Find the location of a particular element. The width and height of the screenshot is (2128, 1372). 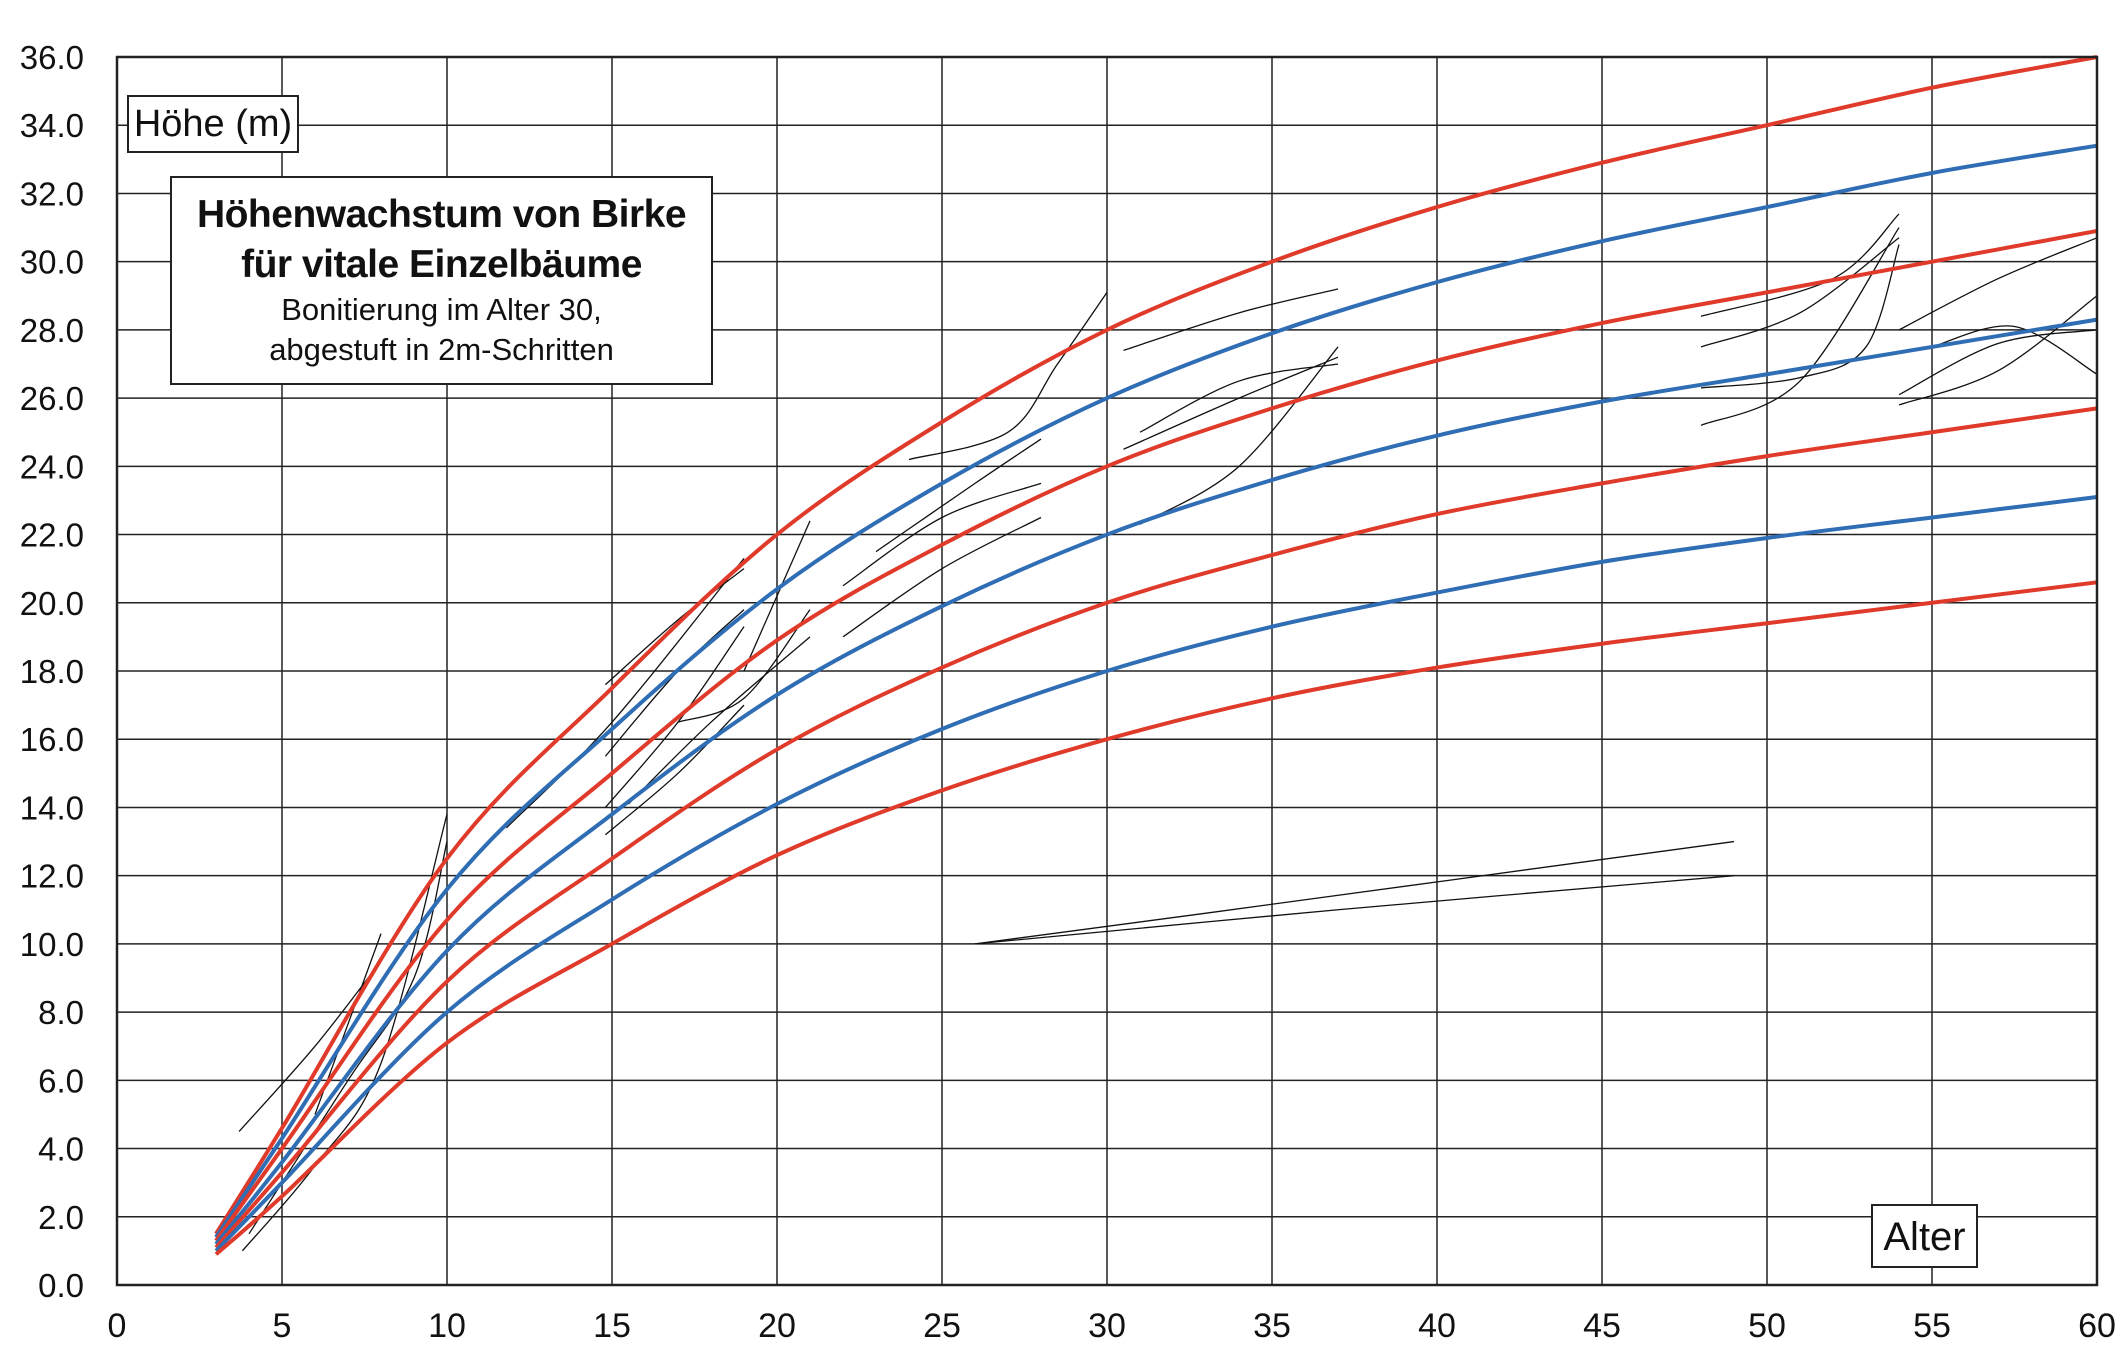

y-tick-label: 24.0 is located at coordinates (52, 466).